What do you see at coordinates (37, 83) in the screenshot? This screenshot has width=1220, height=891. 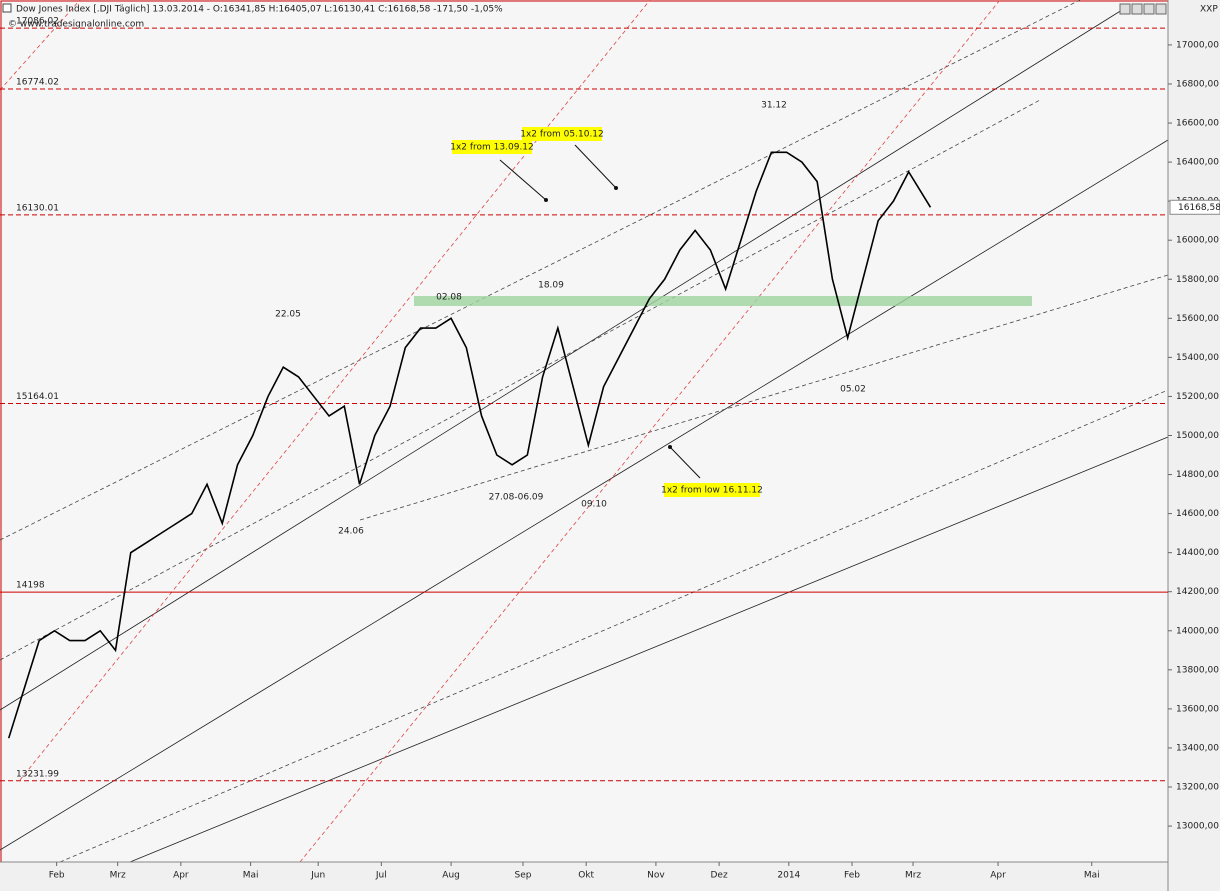 I see `level-label: 16774.02` at bounding box center [37, 83].